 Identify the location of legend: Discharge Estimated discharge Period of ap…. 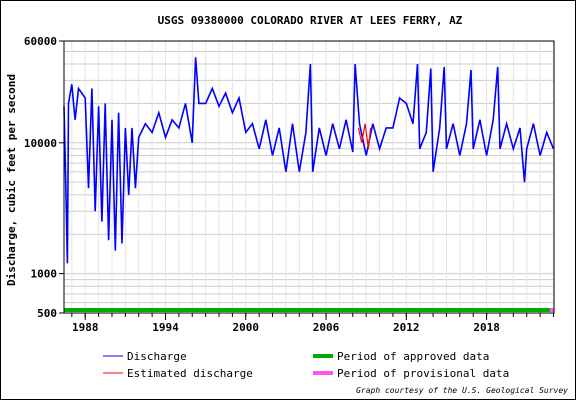
(306, 365).